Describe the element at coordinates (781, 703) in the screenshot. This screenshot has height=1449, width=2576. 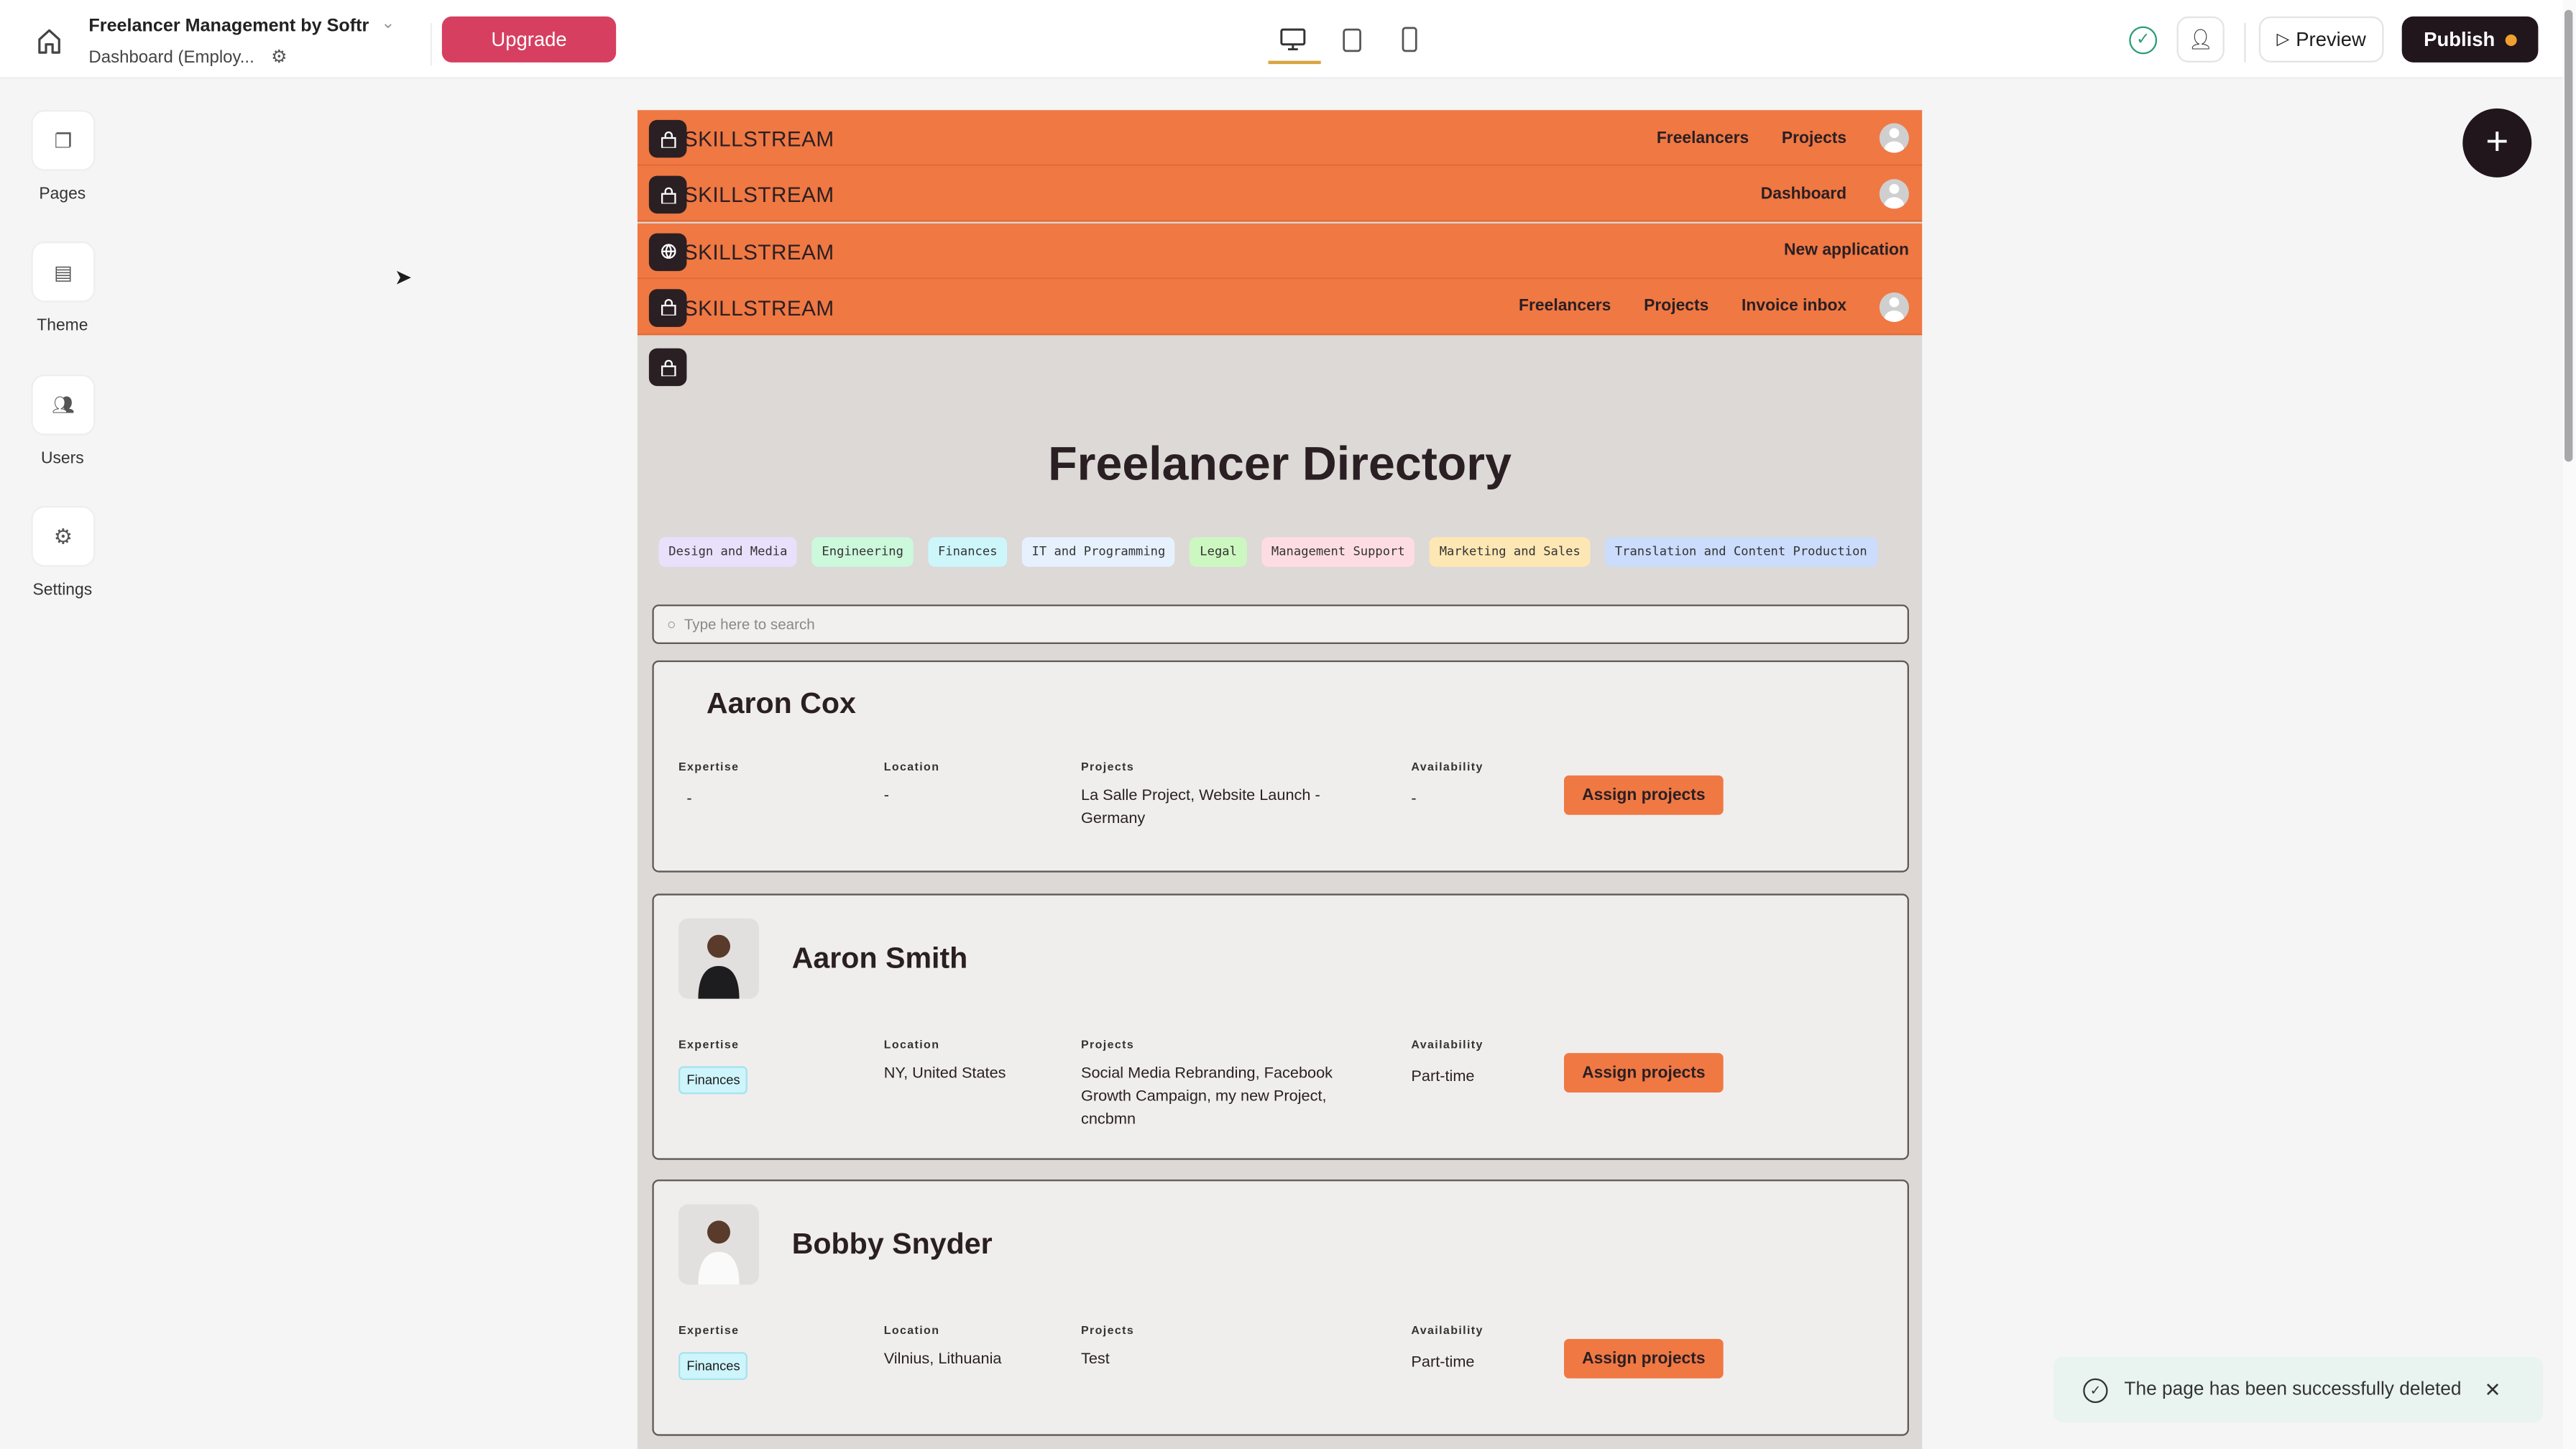
I see `freelancer-name: Aaron Cox` at that location.